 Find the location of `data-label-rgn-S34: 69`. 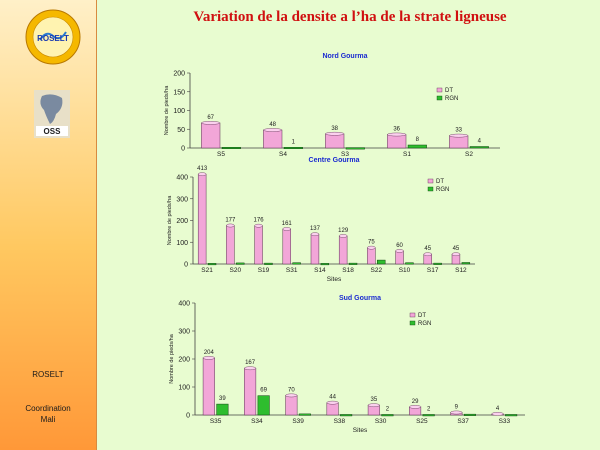

data-label-rgn-S34: 69 is located at coordinates (263, 391).